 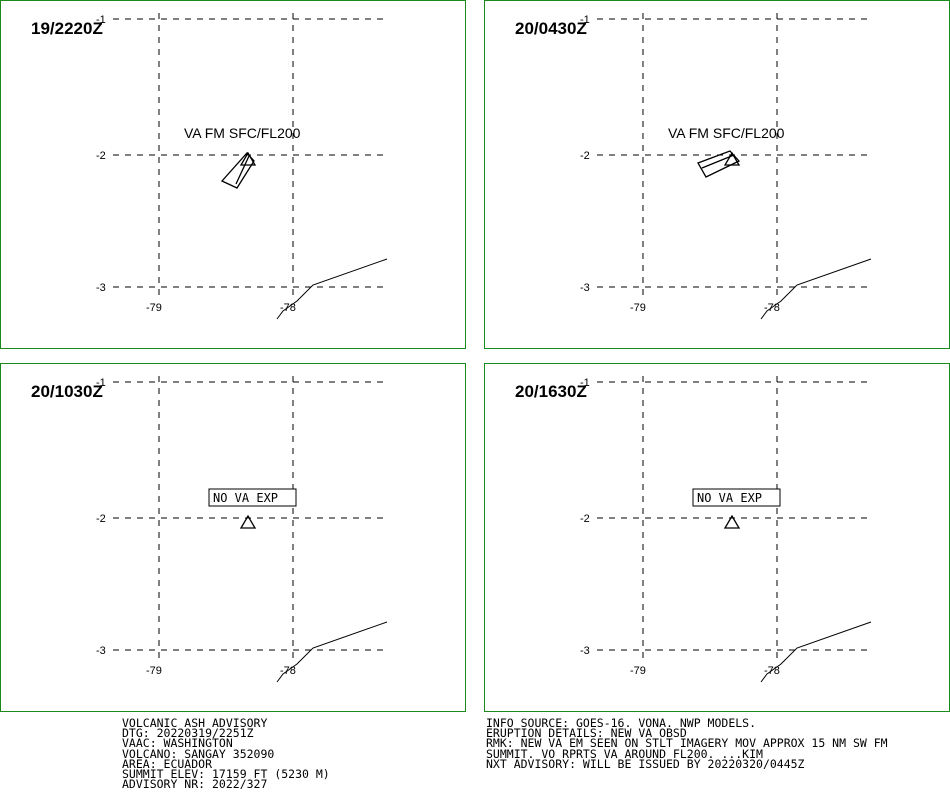 What do you see at coordinates (67, 28) in the screenshot?
I see `valid-time-label: 19/2220Z` at bounding box center [67, 28].